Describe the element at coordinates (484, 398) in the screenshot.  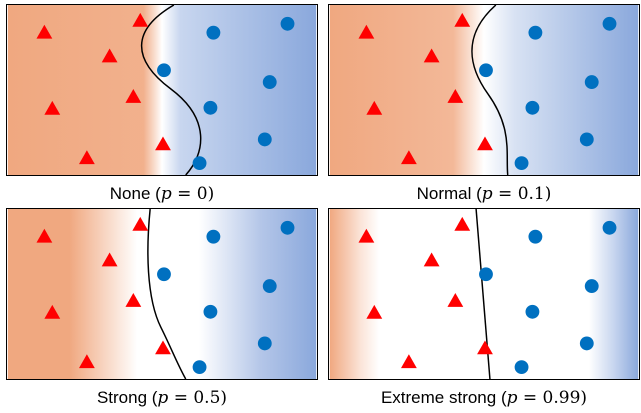
I see `caption-extreme: Extreme strong (p = 0.99)` at that location.